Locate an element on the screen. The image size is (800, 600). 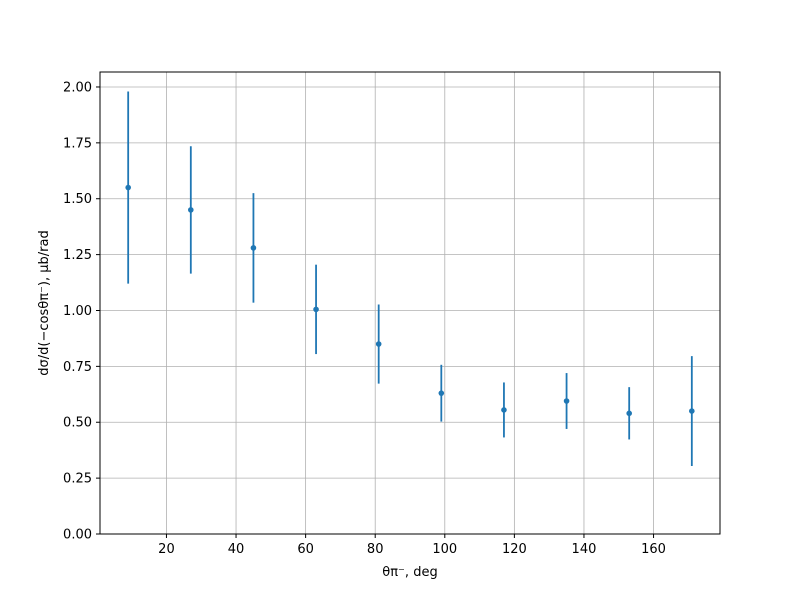
y-tick-label: 1.75 is located at coordinates (77, 143).